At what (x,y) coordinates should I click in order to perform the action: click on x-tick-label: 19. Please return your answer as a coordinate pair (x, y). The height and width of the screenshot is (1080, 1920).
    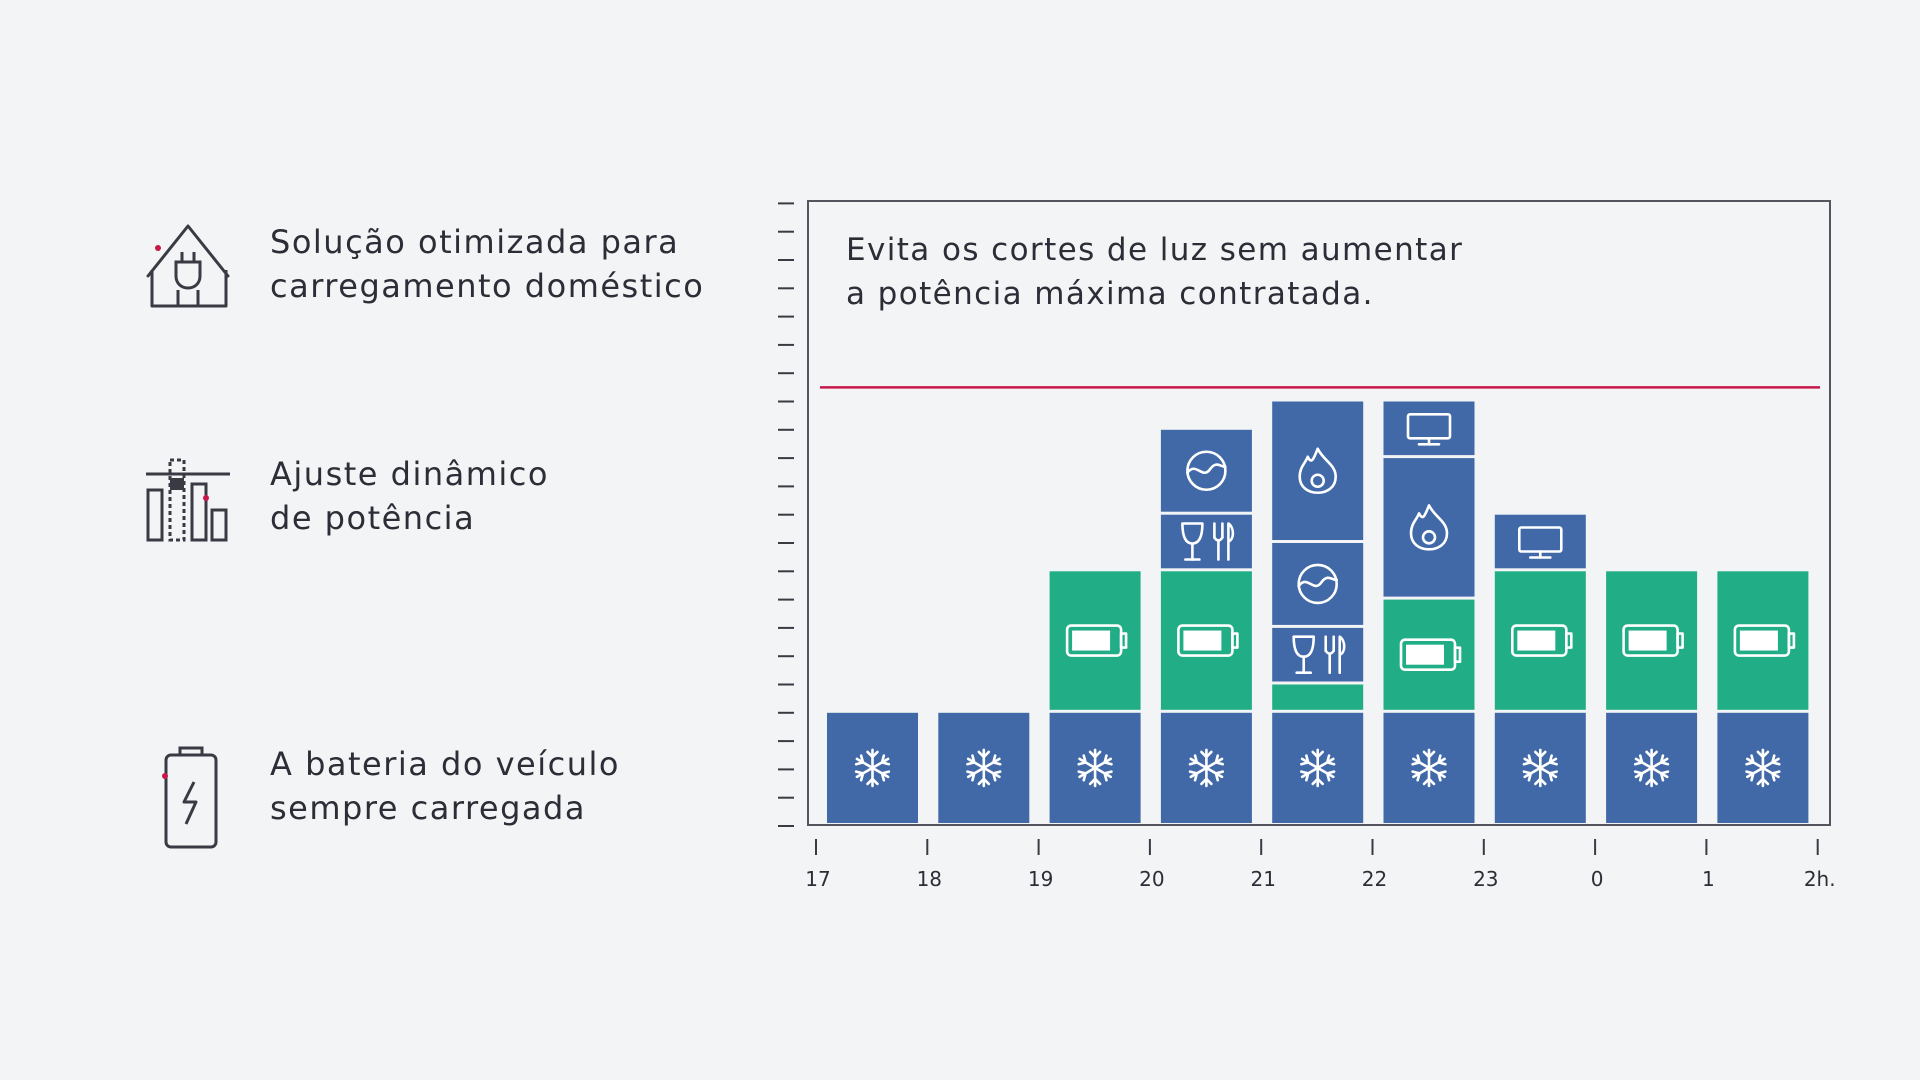
    Looking at the image, I should click on (1040, 879).